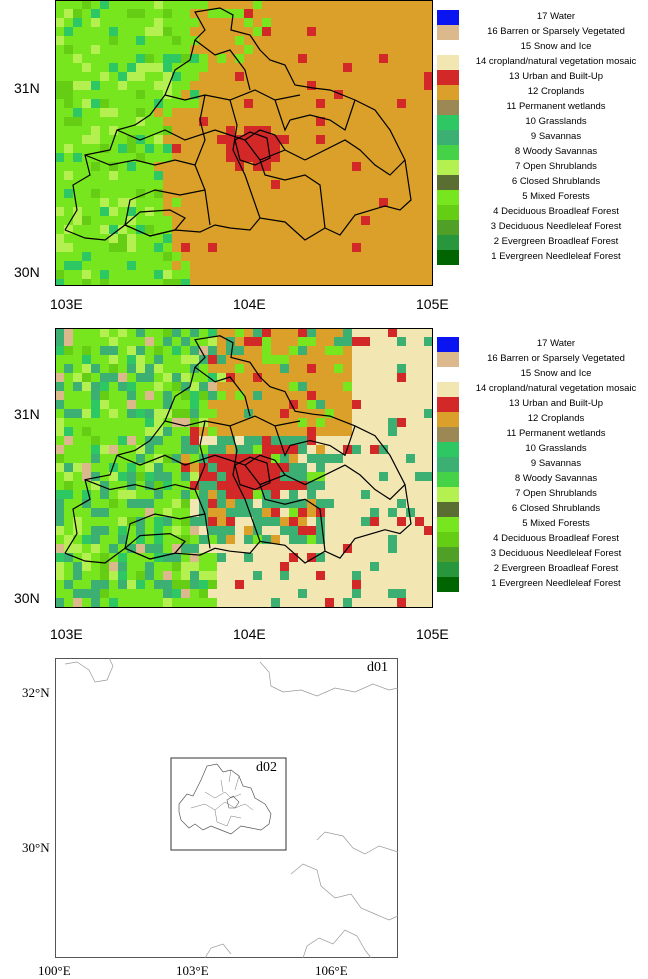 The image size is (648, 979). I want to click on domain-d02-label: d02, so click(266, 767).